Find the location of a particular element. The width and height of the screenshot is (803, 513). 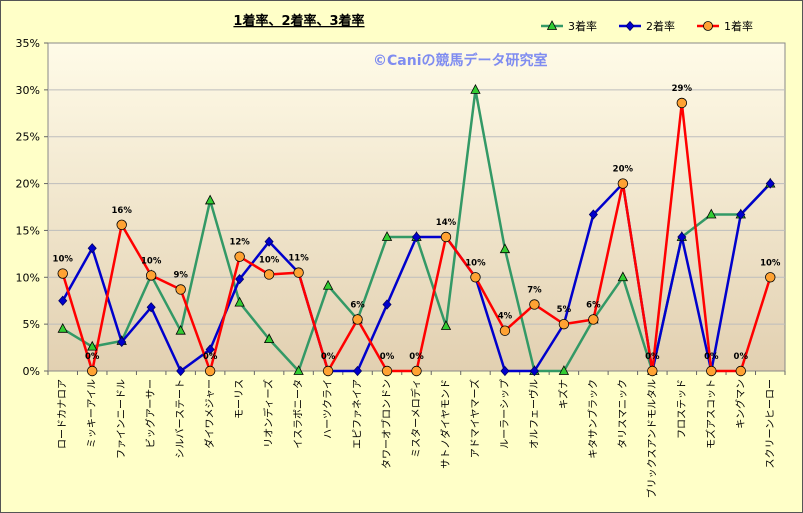

x-tick-label: リオンディーズ is located at coordinates (268, 413).